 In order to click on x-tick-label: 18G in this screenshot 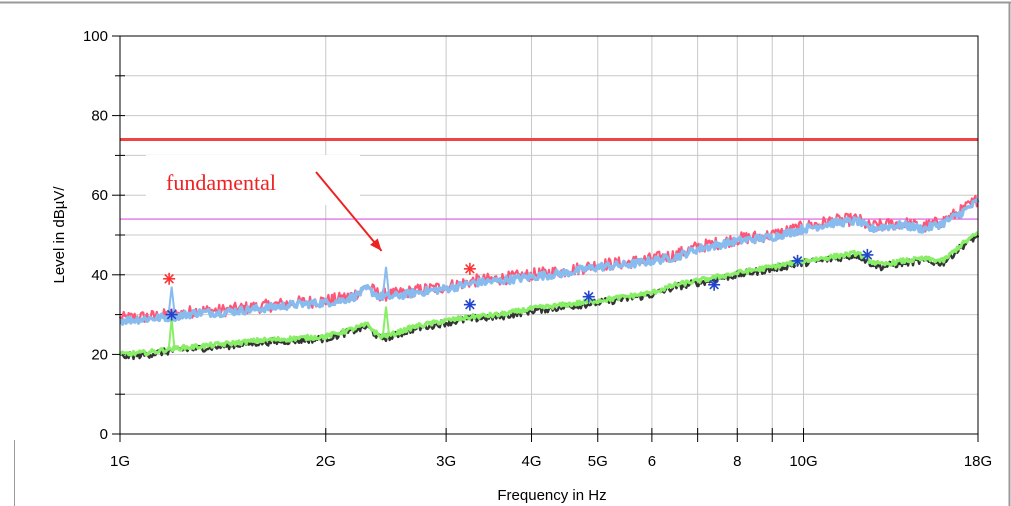, I will do `click(978, 461)`.